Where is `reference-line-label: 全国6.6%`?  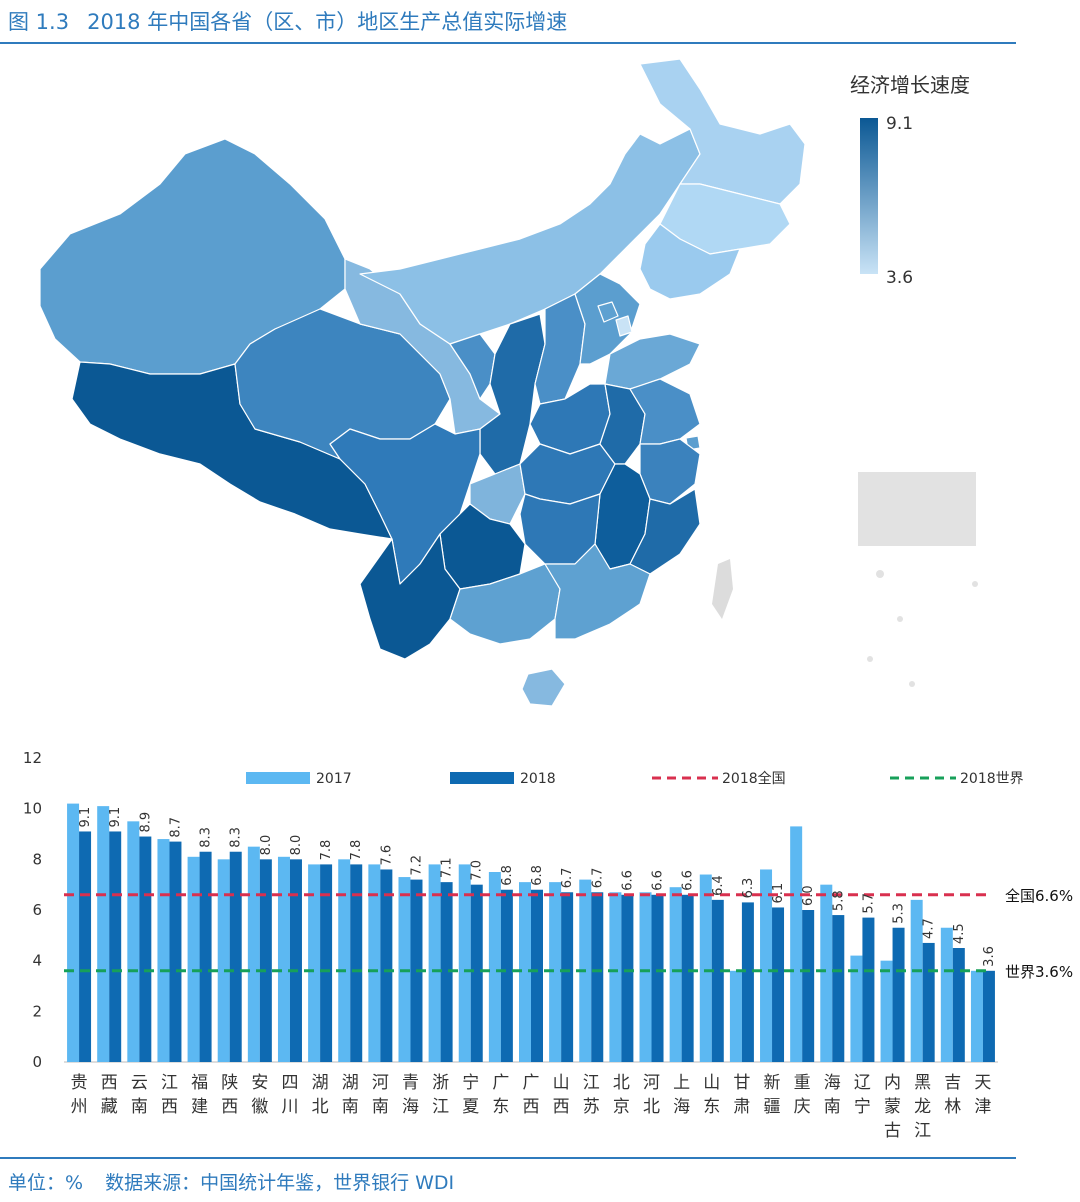 reference-line-label: 全国6.6% is located at coordinates (1039, 896).